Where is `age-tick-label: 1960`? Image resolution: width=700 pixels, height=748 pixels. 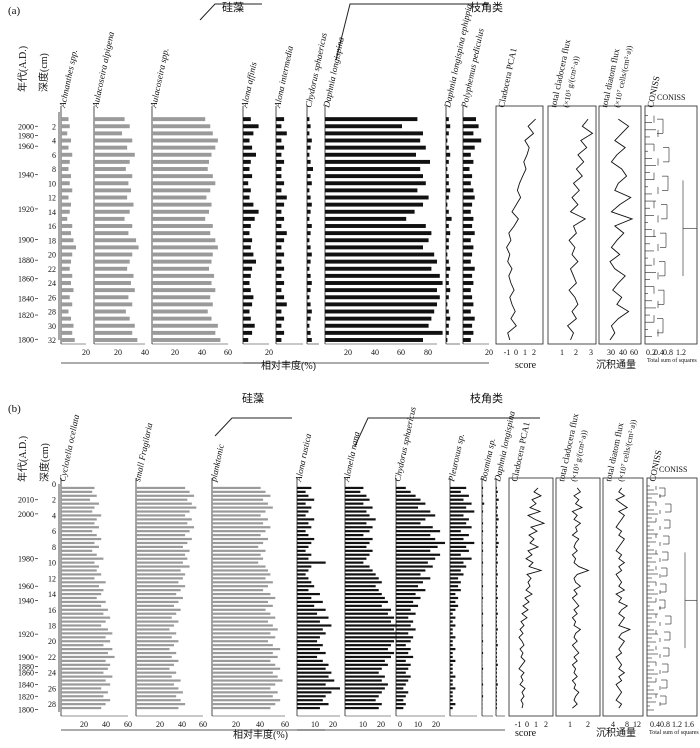 age-tick-label: 1960 is located at coordinates (26, 146).